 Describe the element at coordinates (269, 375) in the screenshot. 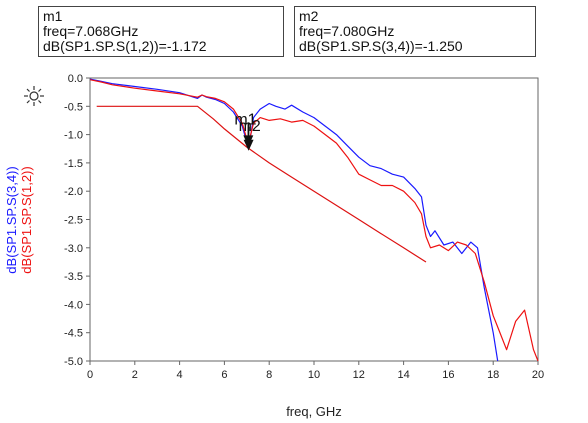

I see `x-tick-label: 8` at that location.